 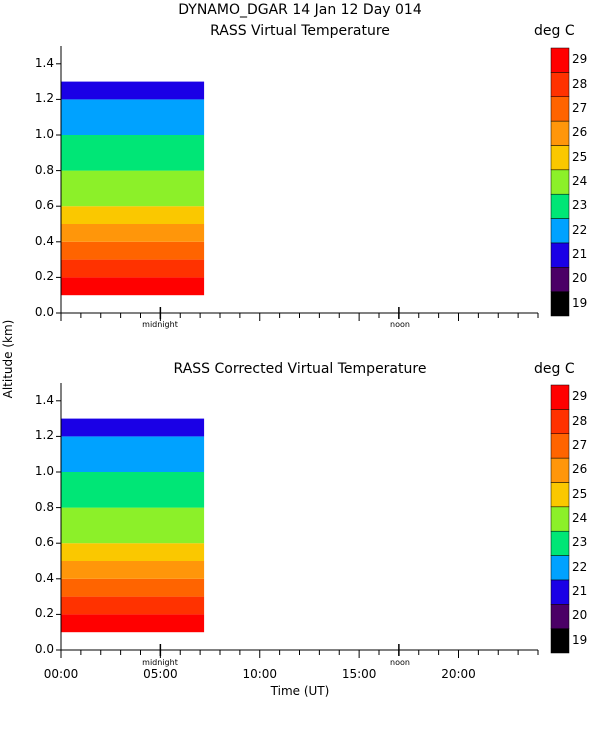 I want to click on top-colorbar-unit: deg C, so click(x=554, y=31).